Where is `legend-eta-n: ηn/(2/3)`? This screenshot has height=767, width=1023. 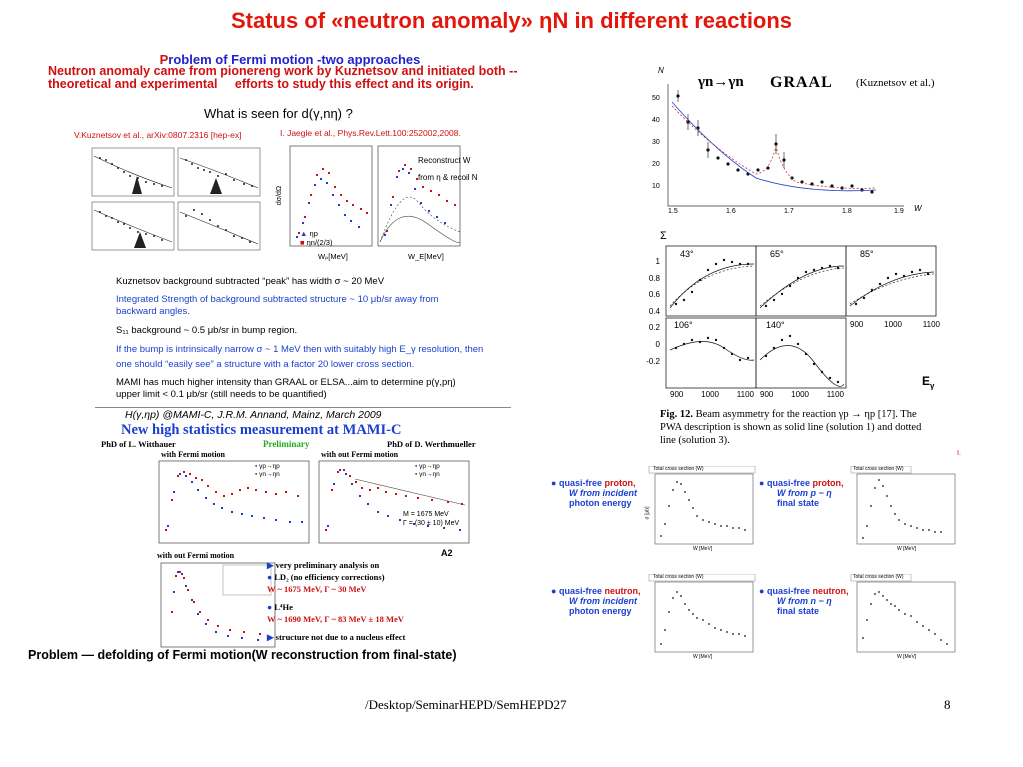 legend-eta-n: ηn/(2/3) is located at coordinates (319, 242).